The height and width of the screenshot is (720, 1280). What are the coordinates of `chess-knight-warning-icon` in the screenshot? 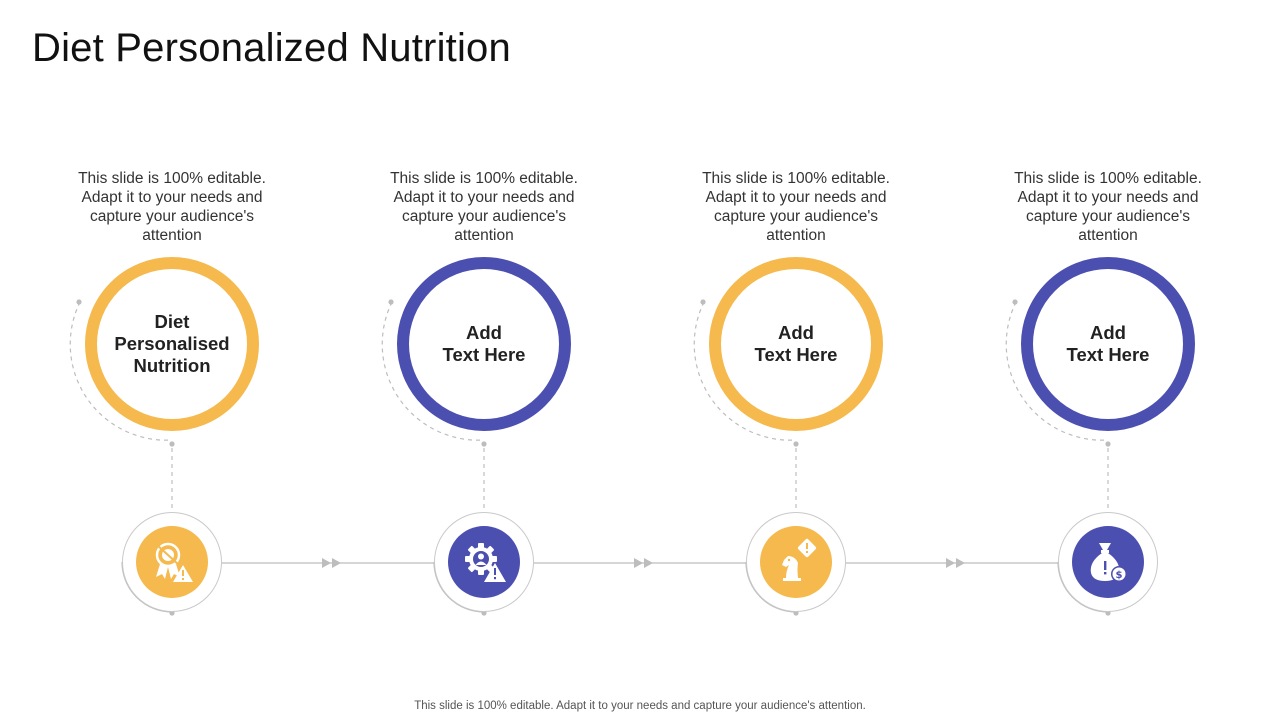 It's located at (796, 562).